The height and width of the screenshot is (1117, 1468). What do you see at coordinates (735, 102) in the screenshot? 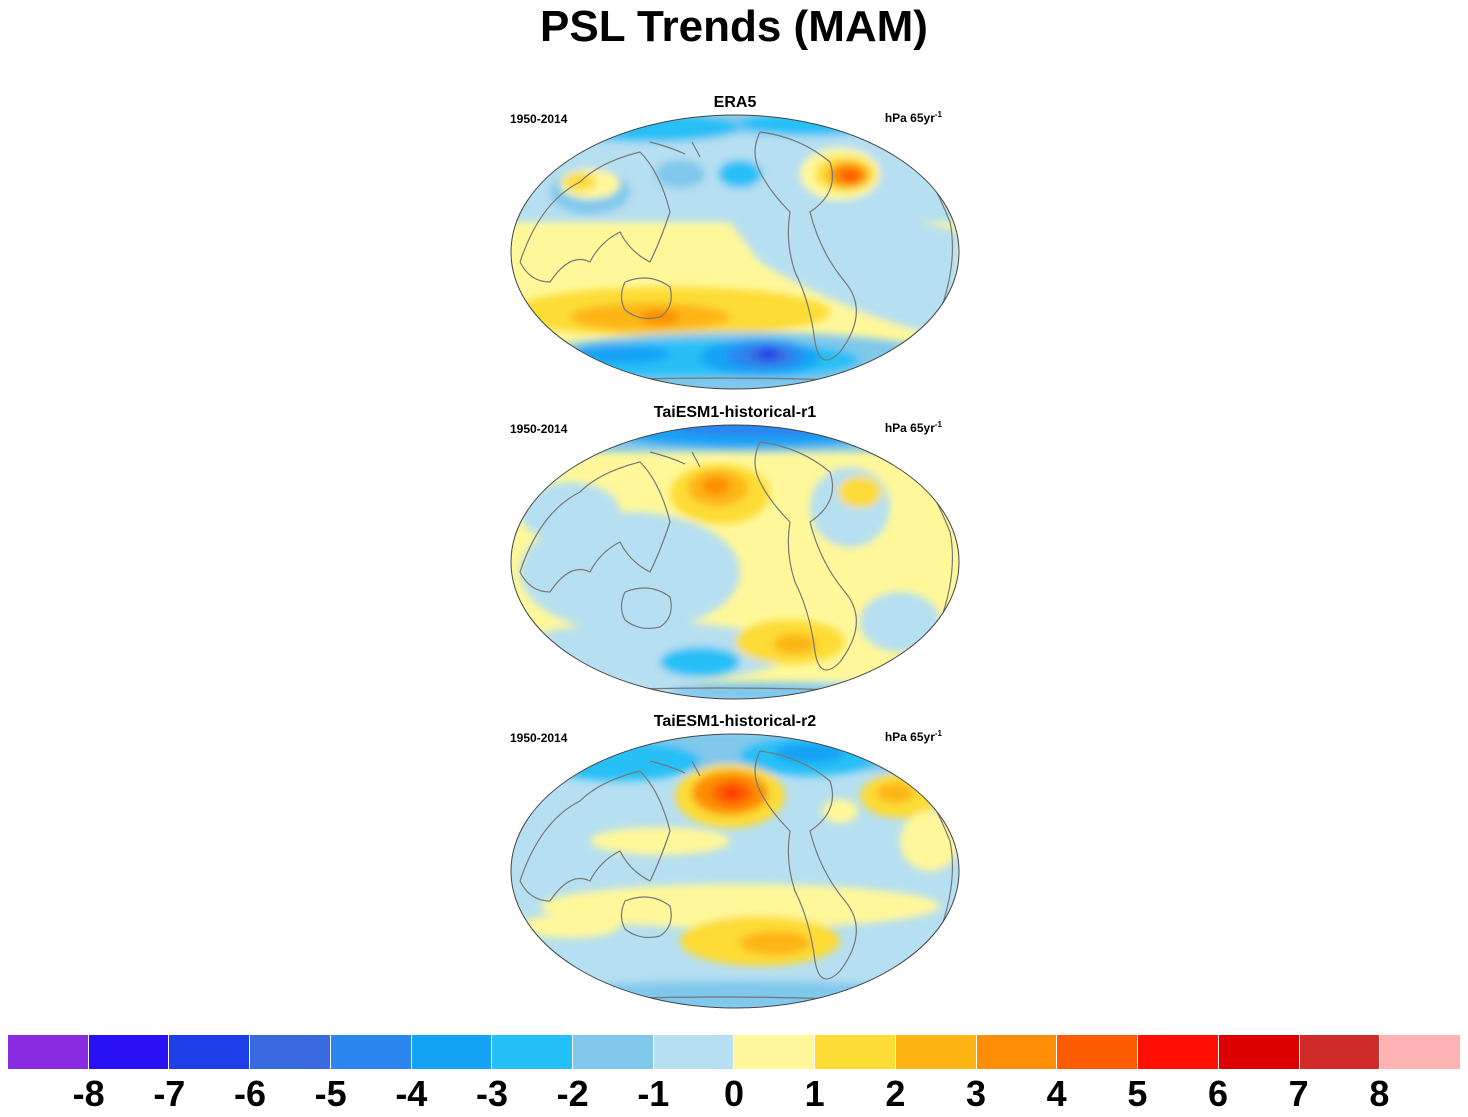
I see `panel-title: ERA5` at bounding box center [735, 102].